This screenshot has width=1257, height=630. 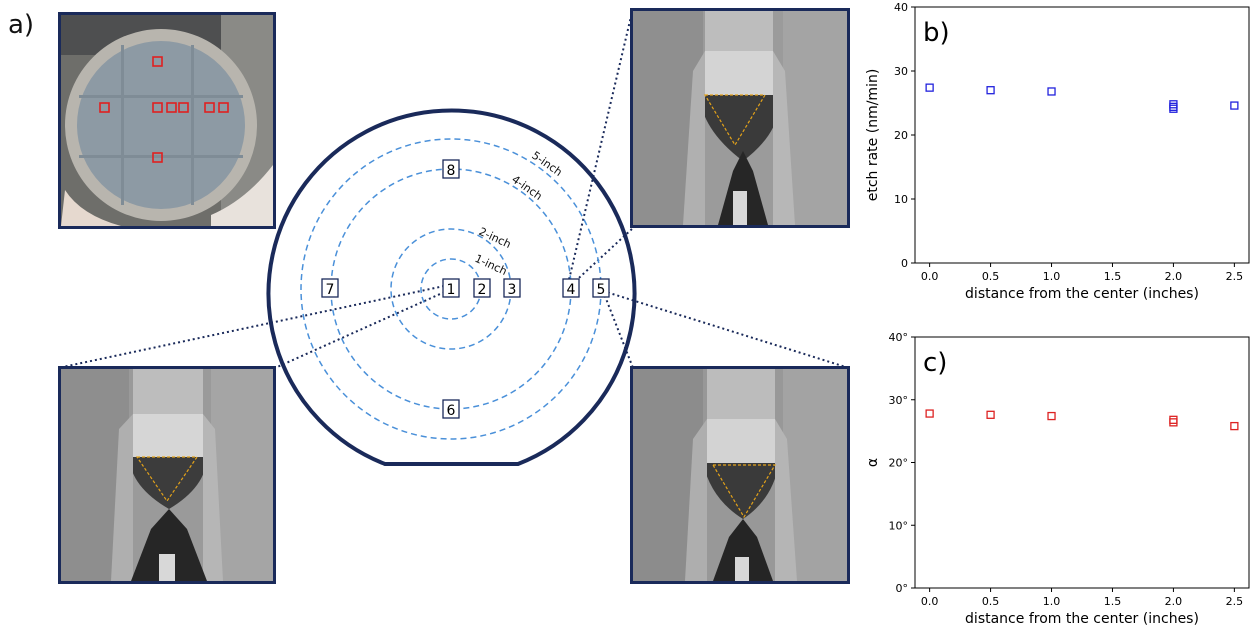 I want to click on wafer-photo-drawing, so click(x=167, y=120).